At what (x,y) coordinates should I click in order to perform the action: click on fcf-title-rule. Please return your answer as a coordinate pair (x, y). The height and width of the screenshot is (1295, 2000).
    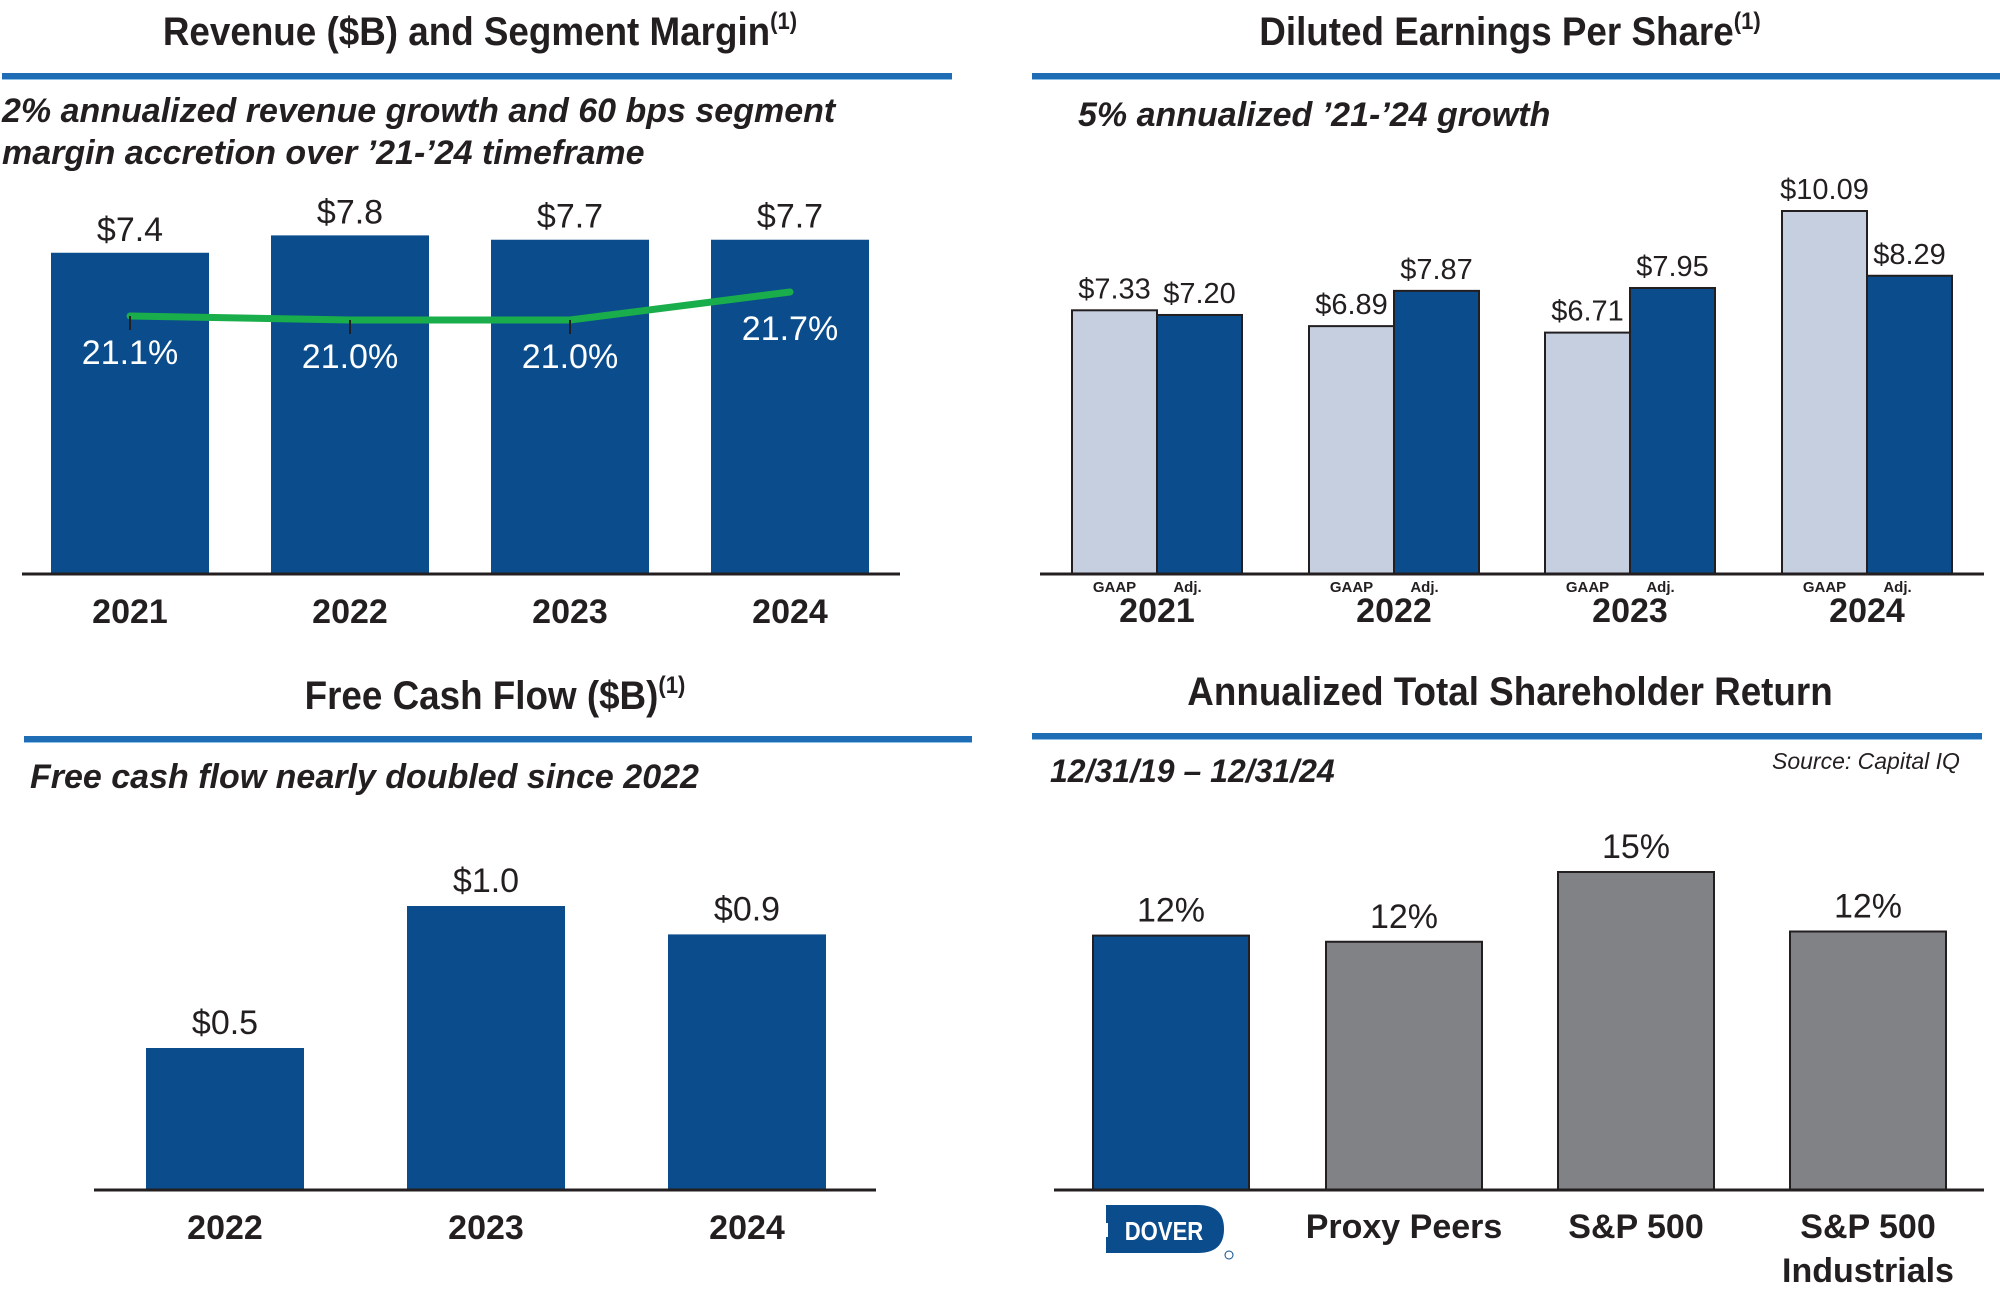
    Looking at the image, I should click on (498, 739).